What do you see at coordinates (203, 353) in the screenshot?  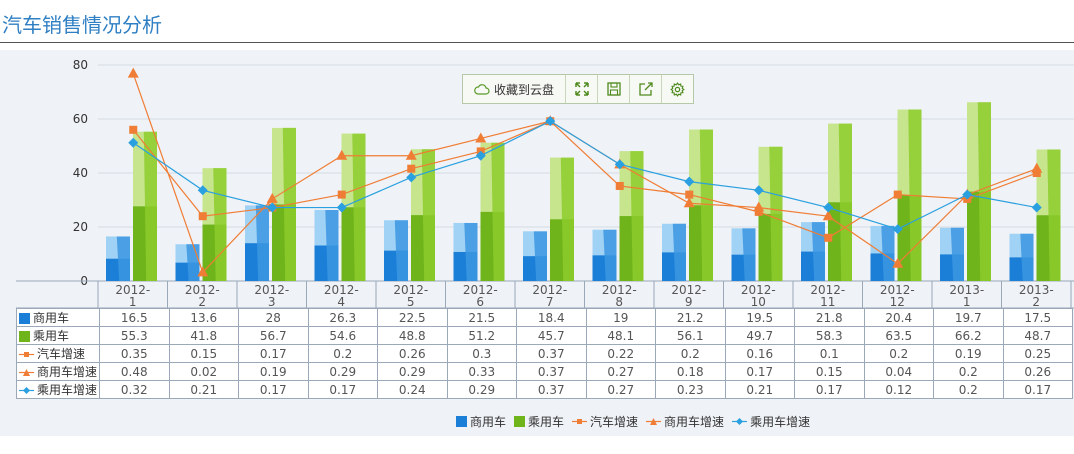 I see `table-cell: 0.15` at bounding box center [203, 353].